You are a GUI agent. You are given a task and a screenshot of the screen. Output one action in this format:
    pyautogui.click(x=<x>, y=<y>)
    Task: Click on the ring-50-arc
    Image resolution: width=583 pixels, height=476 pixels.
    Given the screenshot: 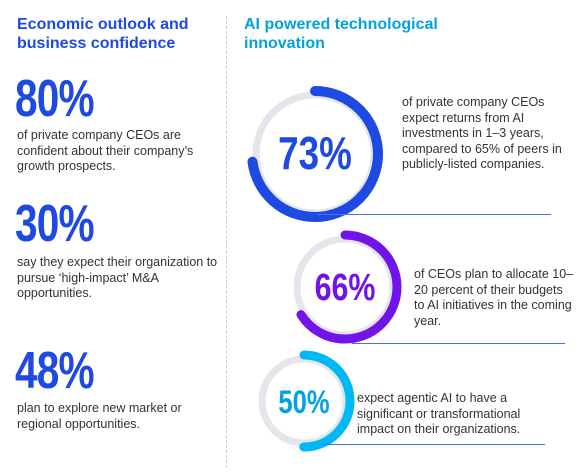 What is the action you would take?
    pyautogui.click(x=304, y=401)
    